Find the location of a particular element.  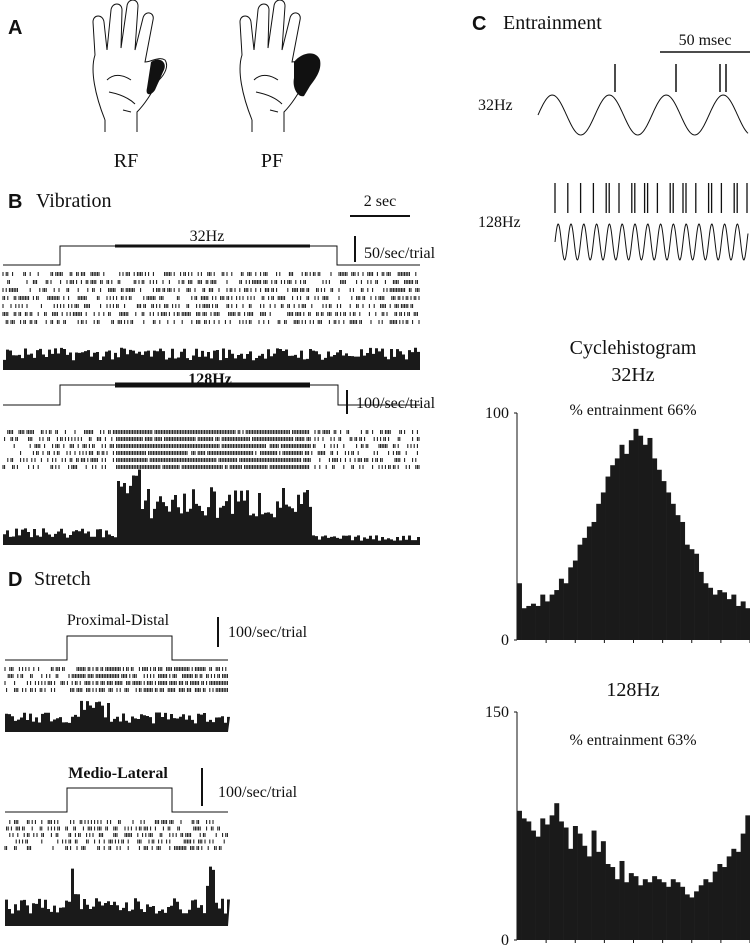

panel-title: Stretch is located at coordinates (62, 579).